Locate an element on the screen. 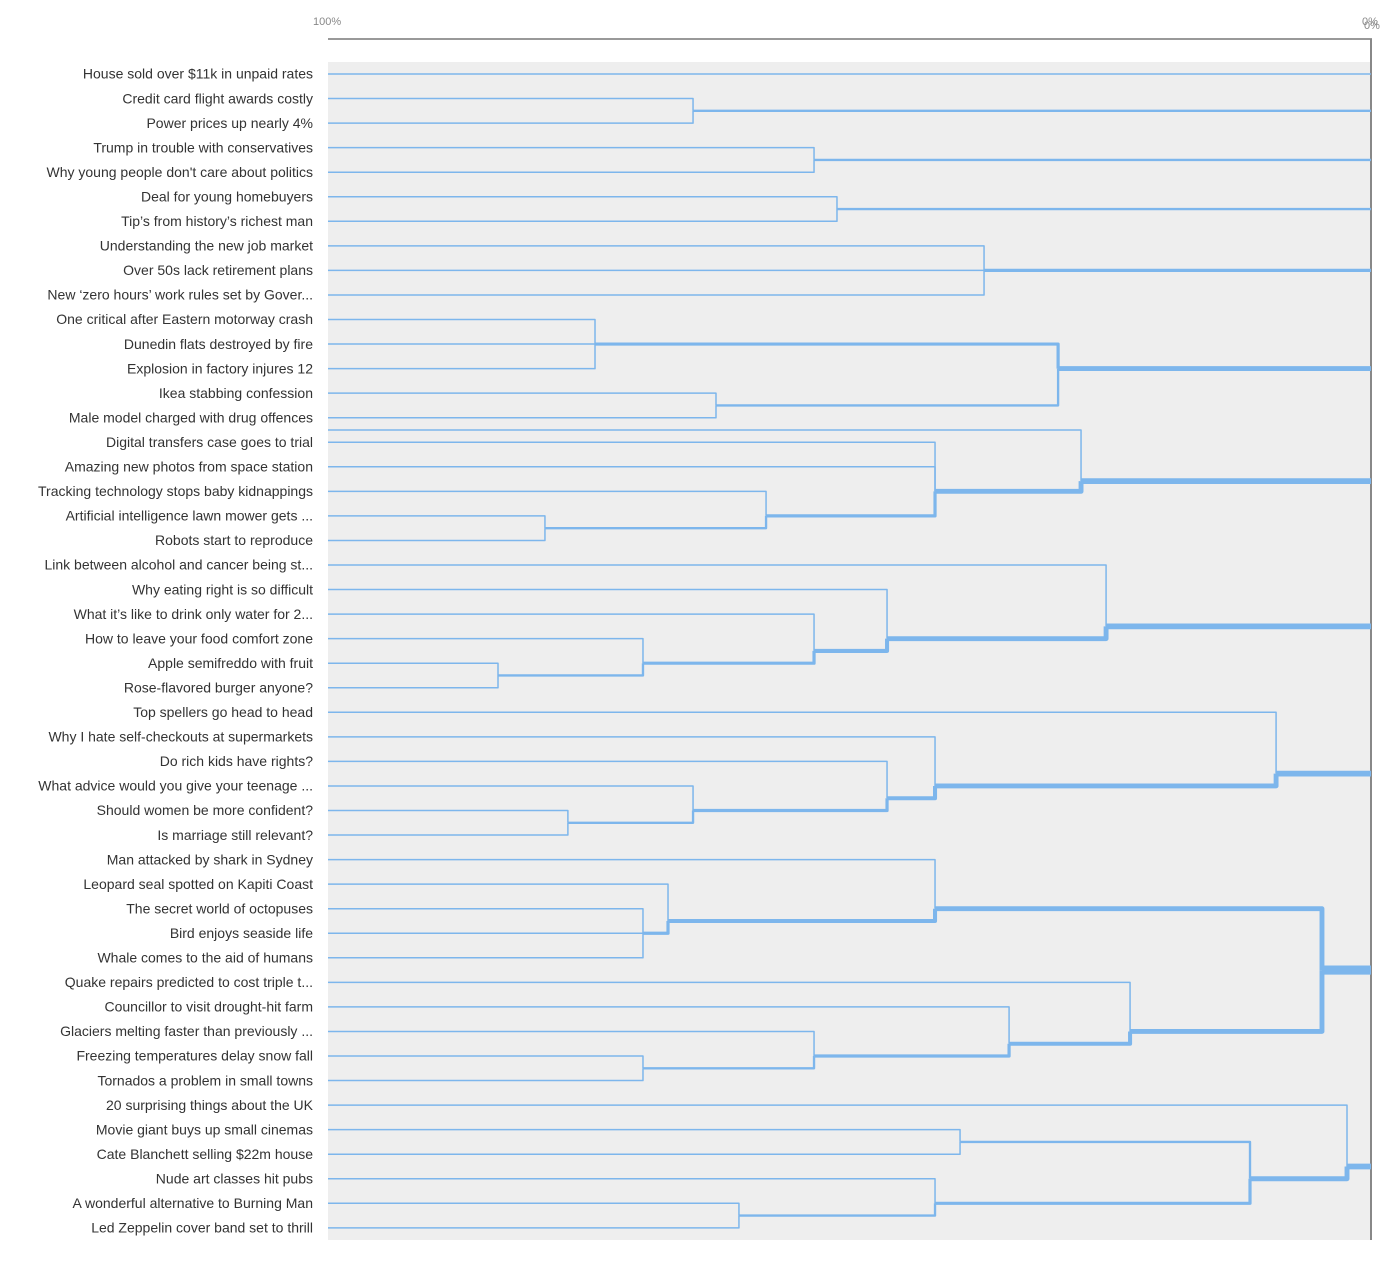 This screenshot has height=1265, width=1400. leaf-label: Male model charged with drug offences is located at coordinates (191, 417).